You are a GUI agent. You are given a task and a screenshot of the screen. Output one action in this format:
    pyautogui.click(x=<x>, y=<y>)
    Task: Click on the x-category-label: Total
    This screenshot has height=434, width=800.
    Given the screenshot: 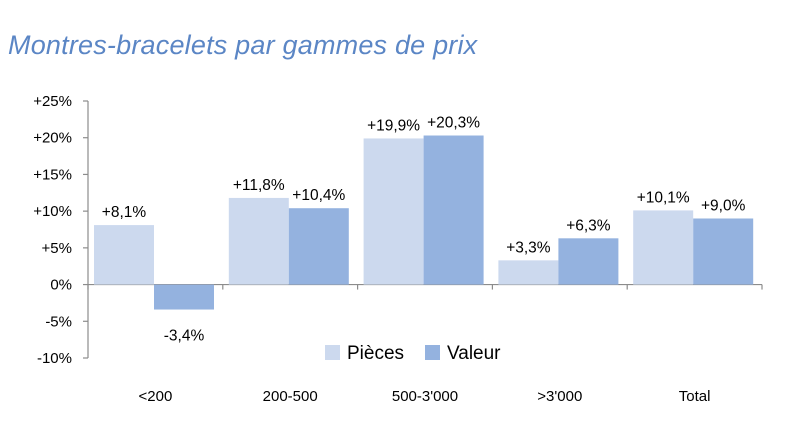 What is the action you would take?
    pyautogui.click(x=695, y=396)
    